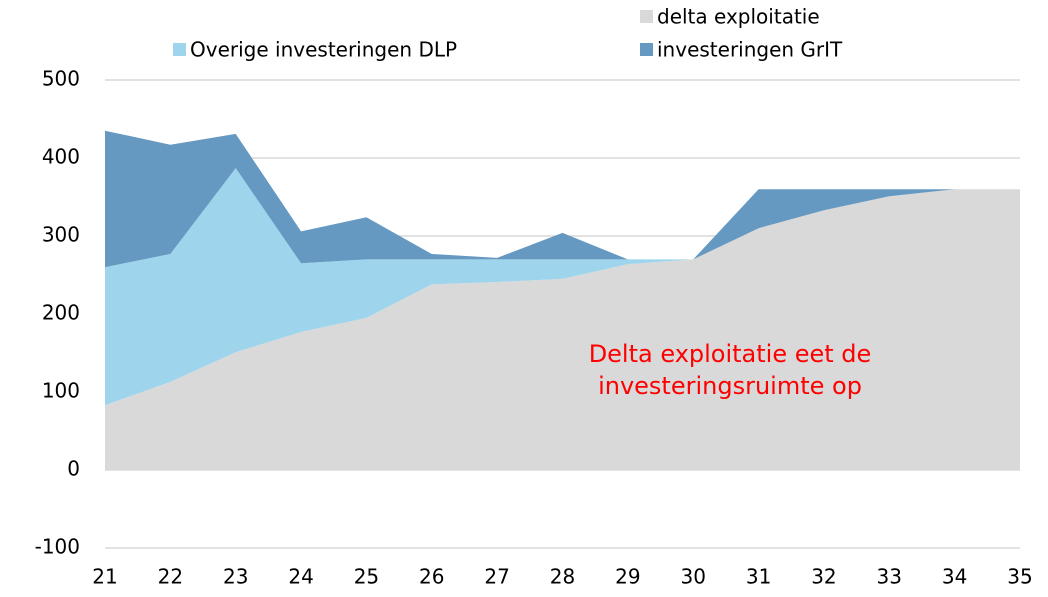 The image size is (1048, 597). What do you see at coordinates (61, 391) in the screenshot?
I see `y-tick-label: 100` at bounding box center [61, 391].